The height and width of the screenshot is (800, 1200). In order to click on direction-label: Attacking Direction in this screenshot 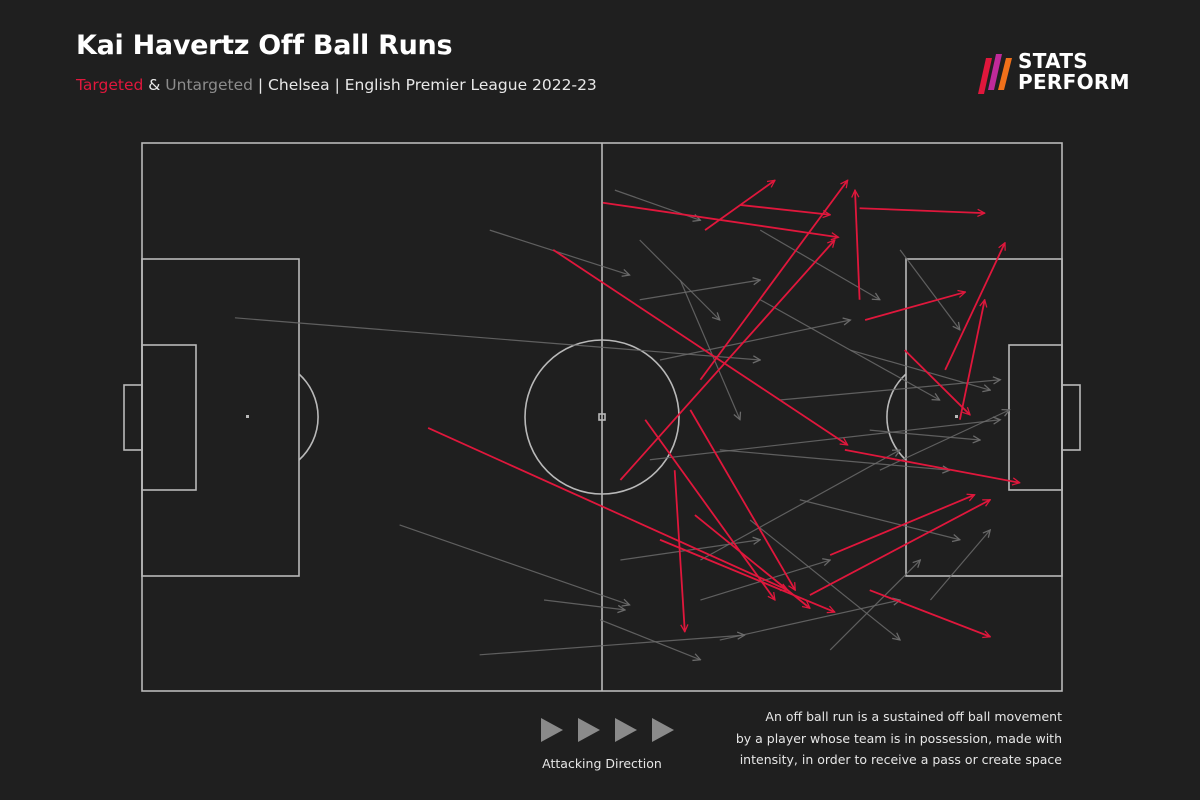, I will do `click(602, 763)`.